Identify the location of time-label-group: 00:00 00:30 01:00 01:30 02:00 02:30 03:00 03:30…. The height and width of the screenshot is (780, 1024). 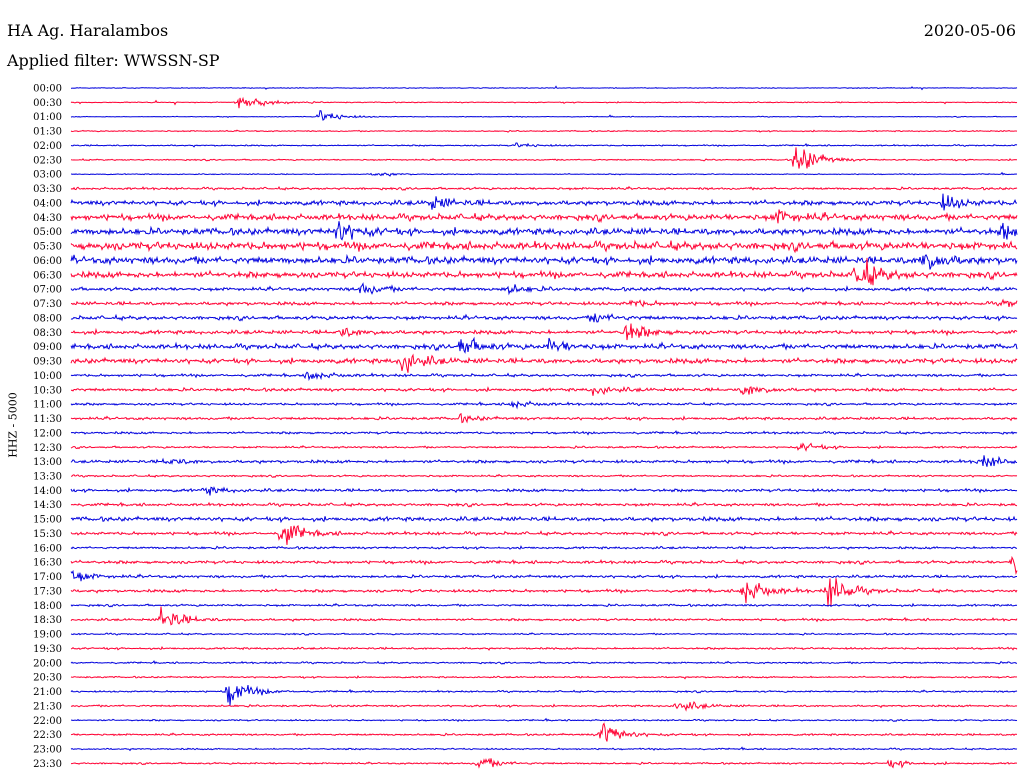
(47, 427).